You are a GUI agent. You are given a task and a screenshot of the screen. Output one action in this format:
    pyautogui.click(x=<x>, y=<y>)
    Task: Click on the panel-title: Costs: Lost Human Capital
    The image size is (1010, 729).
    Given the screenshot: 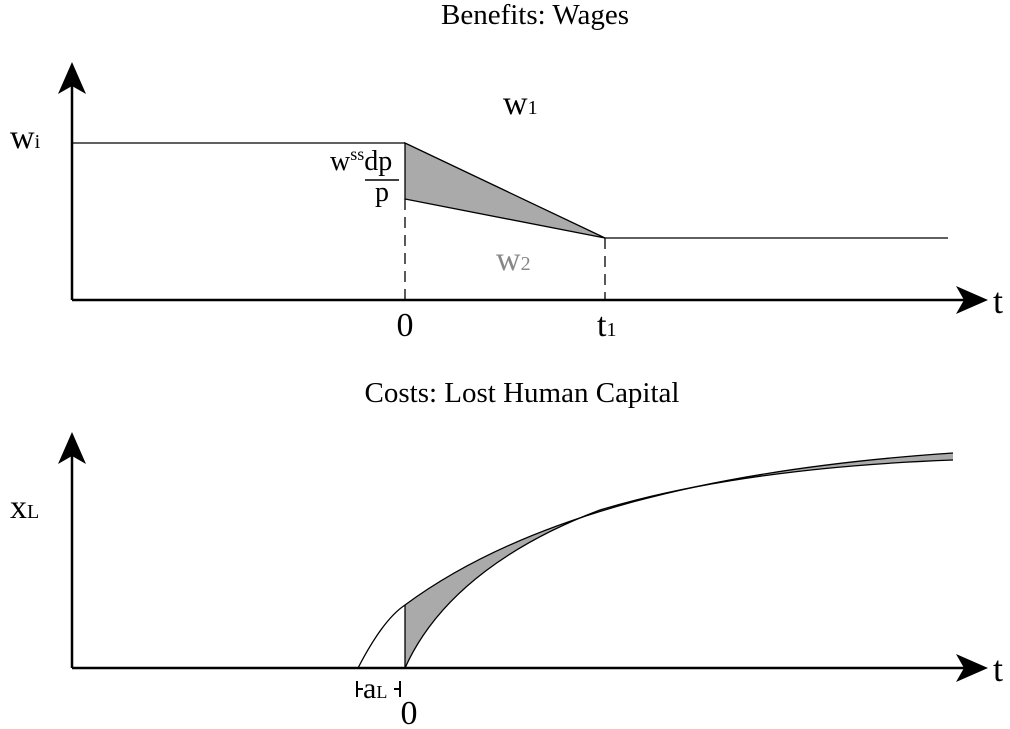 What is the action you would take?
    pyautogui.click(x=522, y=393)
    